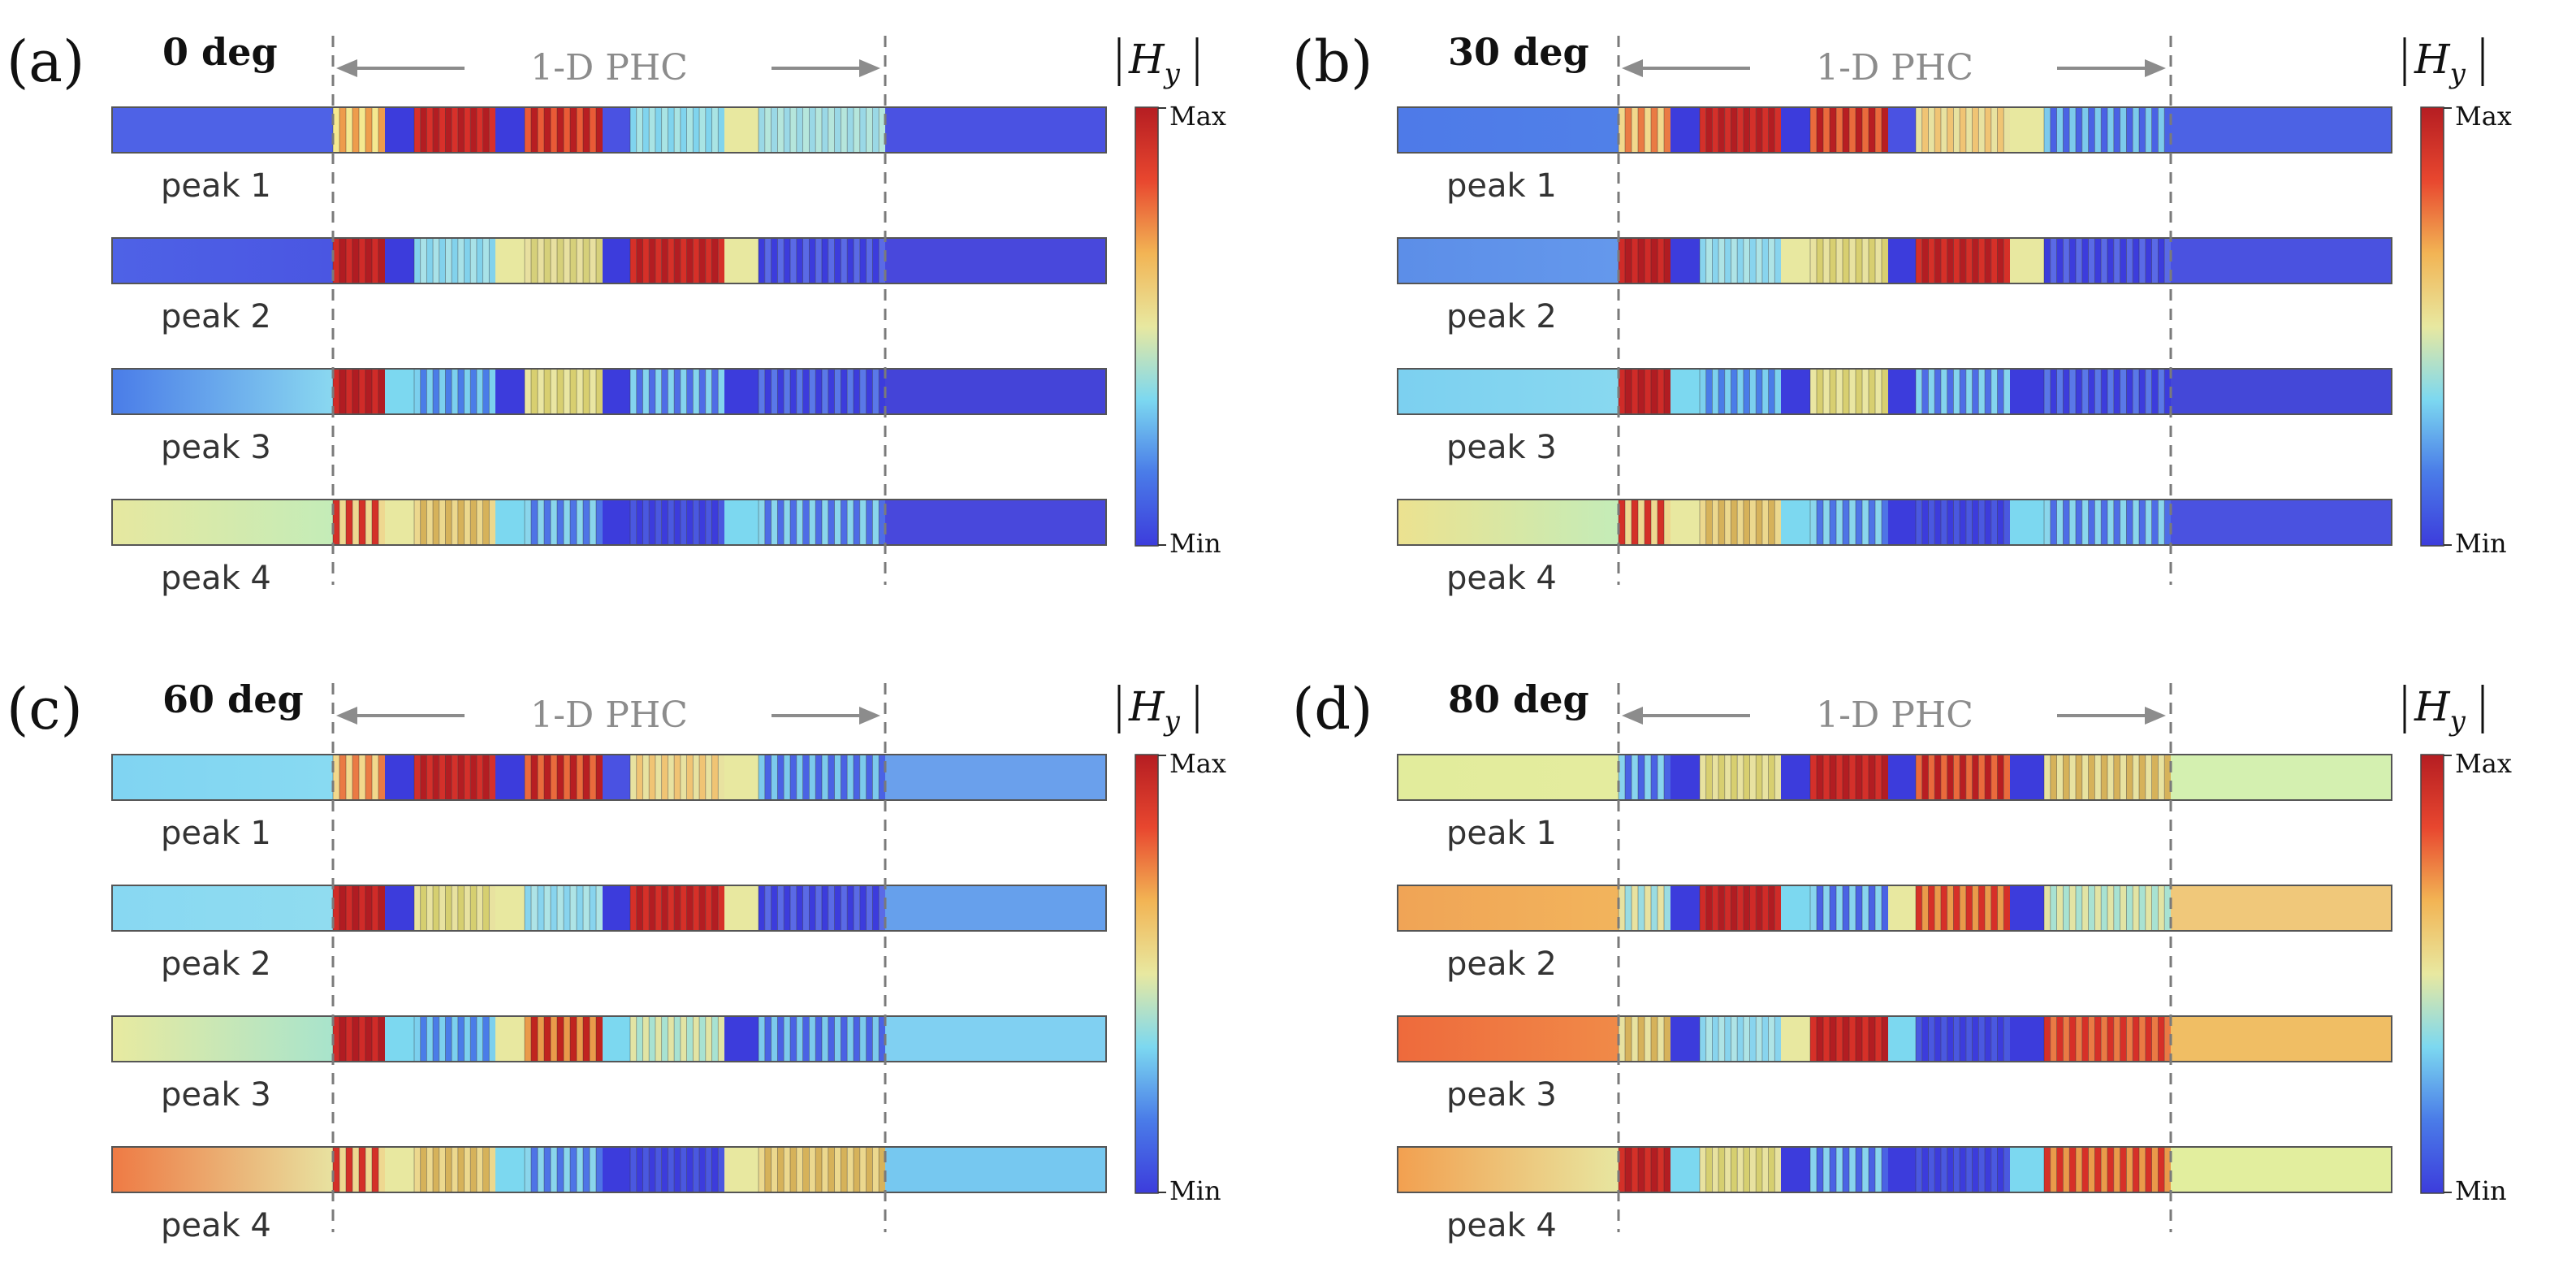 Image resolution: width=2576 pixels, height=1285 pixels. I want to click on peak-row: peak 4, so click(1895, 548).